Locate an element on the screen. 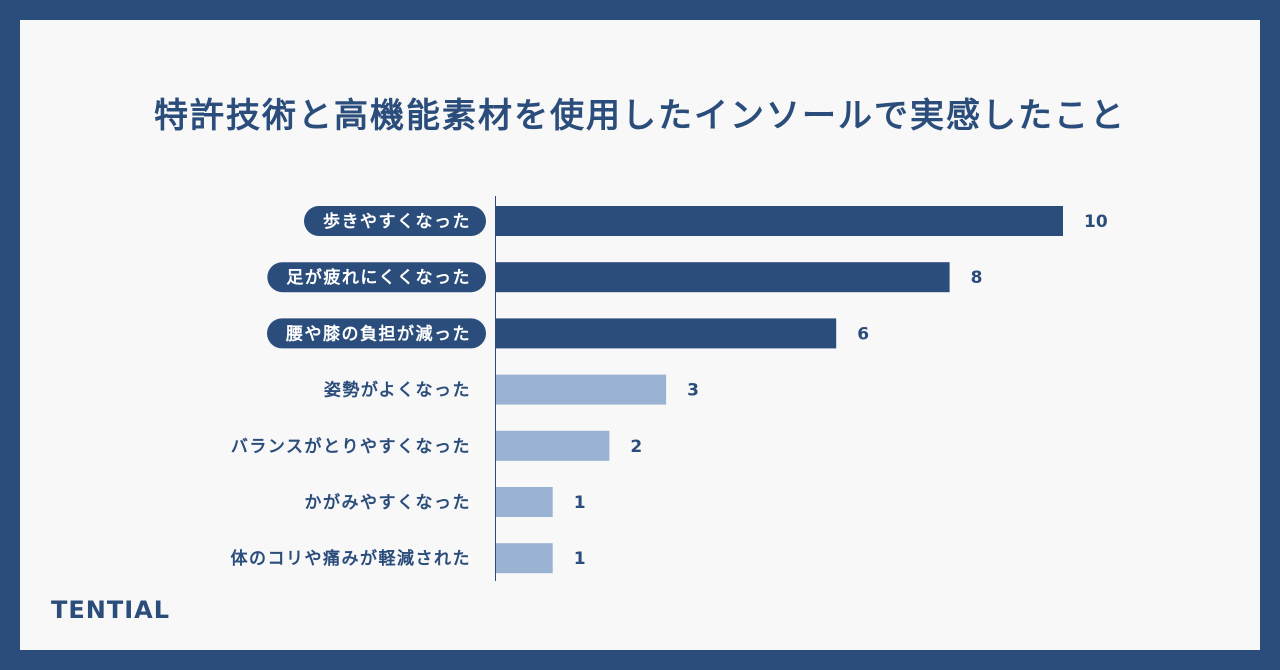 The image size is (1280, 670). brand-logo: TENTIAL is located at coordinates (111, 610).